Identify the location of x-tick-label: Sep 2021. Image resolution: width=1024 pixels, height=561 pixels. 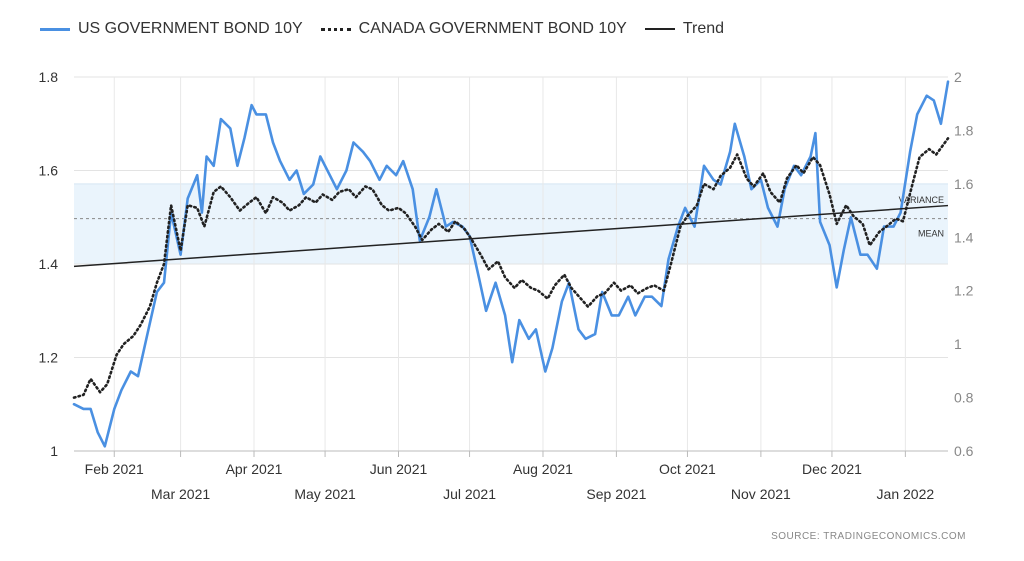
(616, 494).